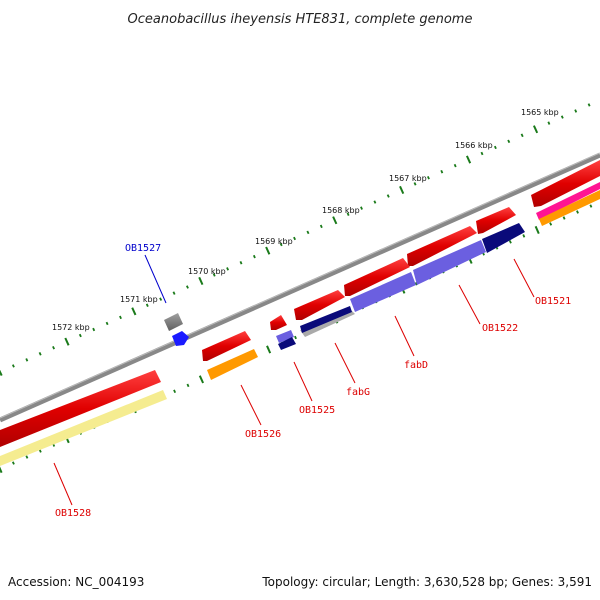 This screenshot has height=600, width=600. I want to click on gene-label-ob1525: OB1525, so click(317, 410).